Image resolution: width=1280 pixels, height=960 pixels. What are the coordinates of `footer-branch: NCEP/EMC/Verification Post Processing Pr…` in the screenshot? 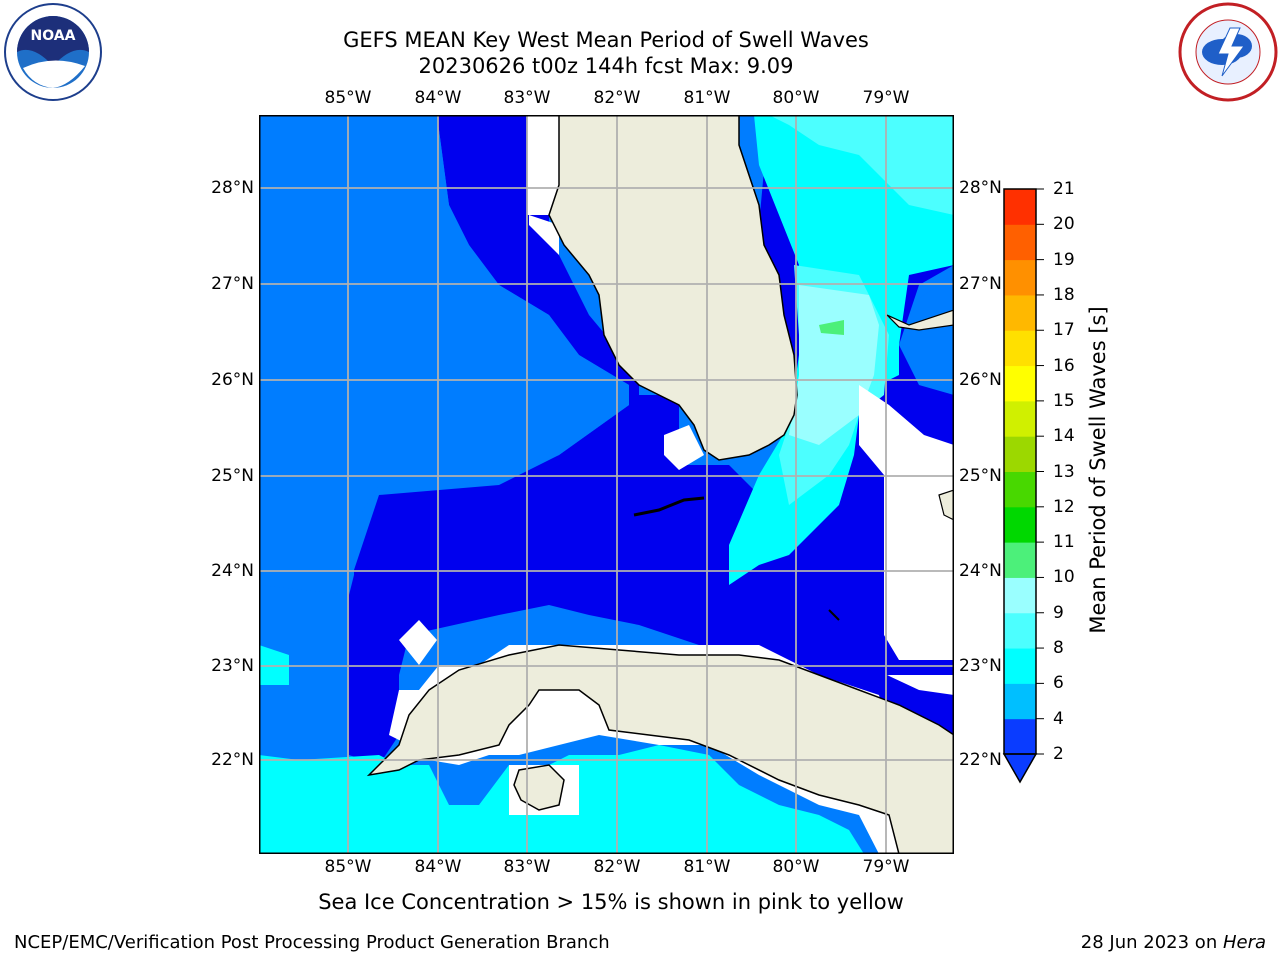 It's located at (312, 942).